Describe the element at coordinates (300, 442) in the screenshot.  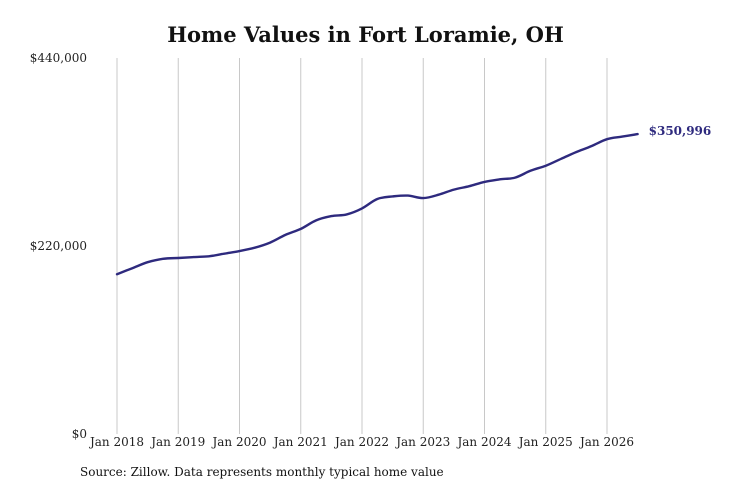
I see `x-tick-label: Jan 2021` at that location.